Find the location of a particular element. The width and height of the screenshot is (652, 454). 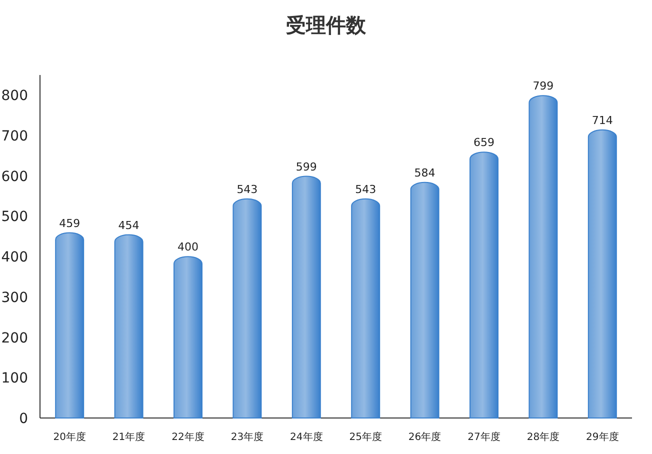

y-tick-label: 600 is located at coordinates (14, 176).